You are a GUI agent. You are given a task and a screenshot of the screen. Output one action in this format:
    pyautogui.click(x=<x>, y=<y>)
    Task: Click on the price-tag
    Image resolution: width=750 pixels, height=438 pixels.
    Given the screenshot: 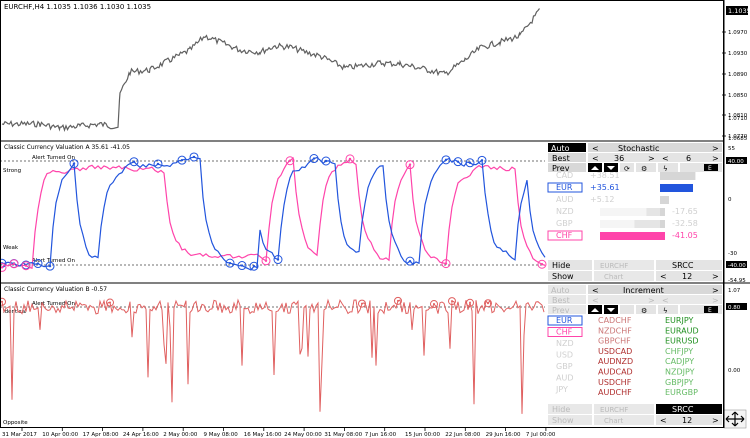 What is the action you would take?
    pyautogui.click(x=737, y=10)
    